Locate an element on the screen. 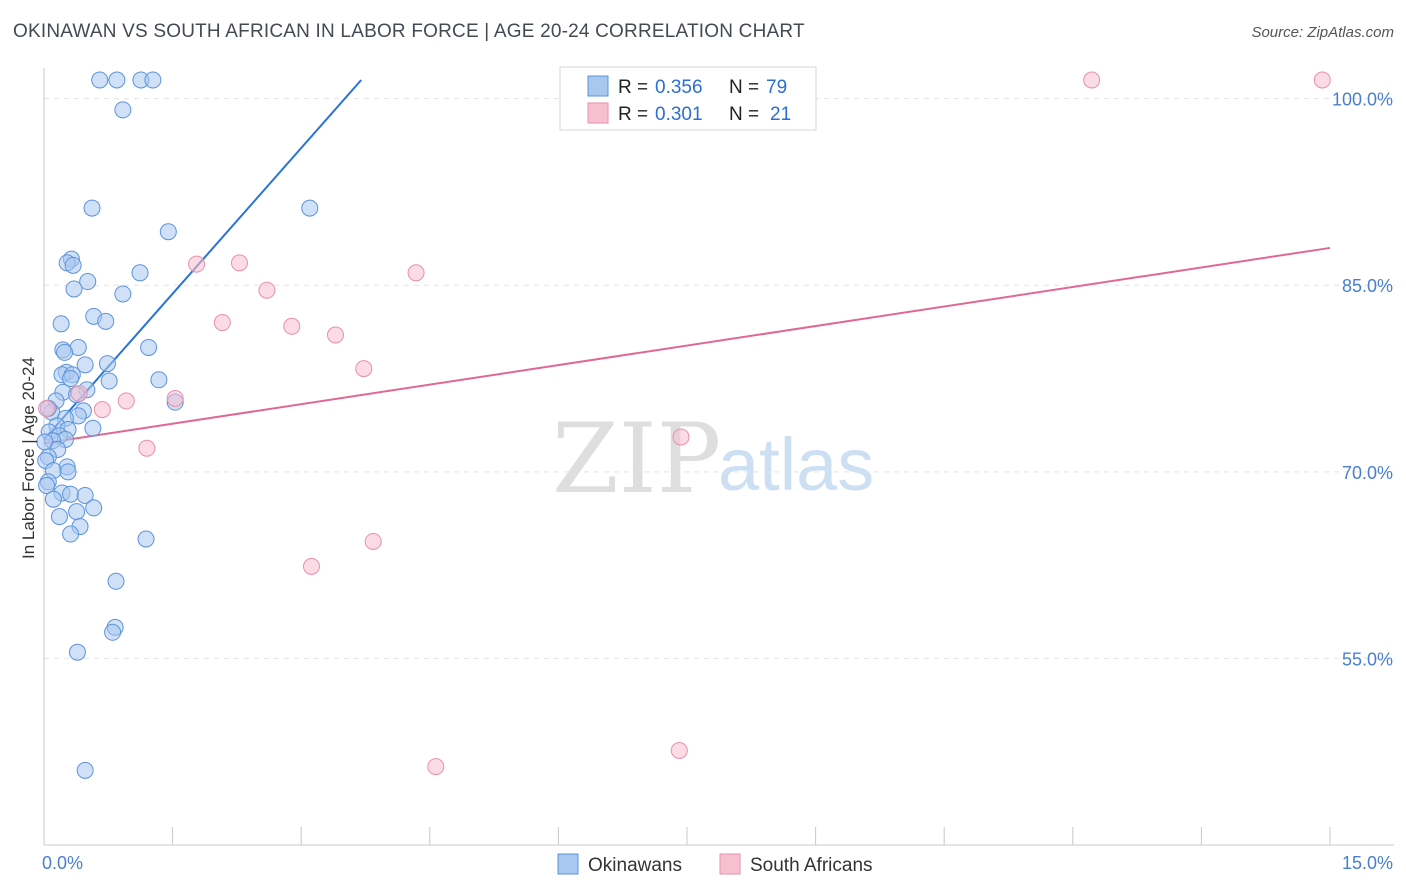 Image resolution: width=1406 pixels, height=892 pixels. y-axis-title: In Labor Force | Age 20-24 is located at coordinates (28, 458).